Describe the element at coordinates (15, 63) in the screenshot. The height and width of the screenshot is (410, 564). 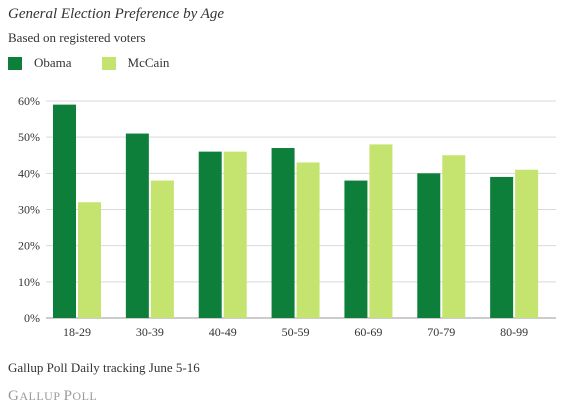
I see `legend-swatch-obama` at that location.